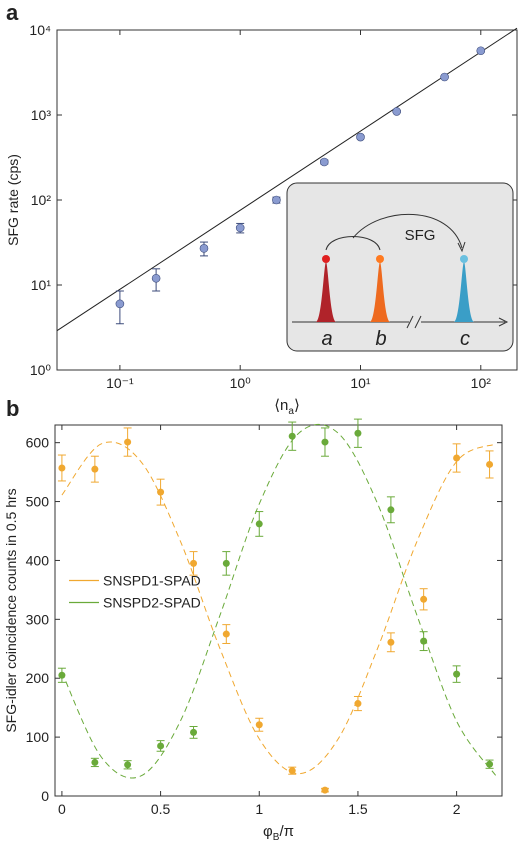  I want to click on x-axis-label-part: ⟨n, so click(281, 405).